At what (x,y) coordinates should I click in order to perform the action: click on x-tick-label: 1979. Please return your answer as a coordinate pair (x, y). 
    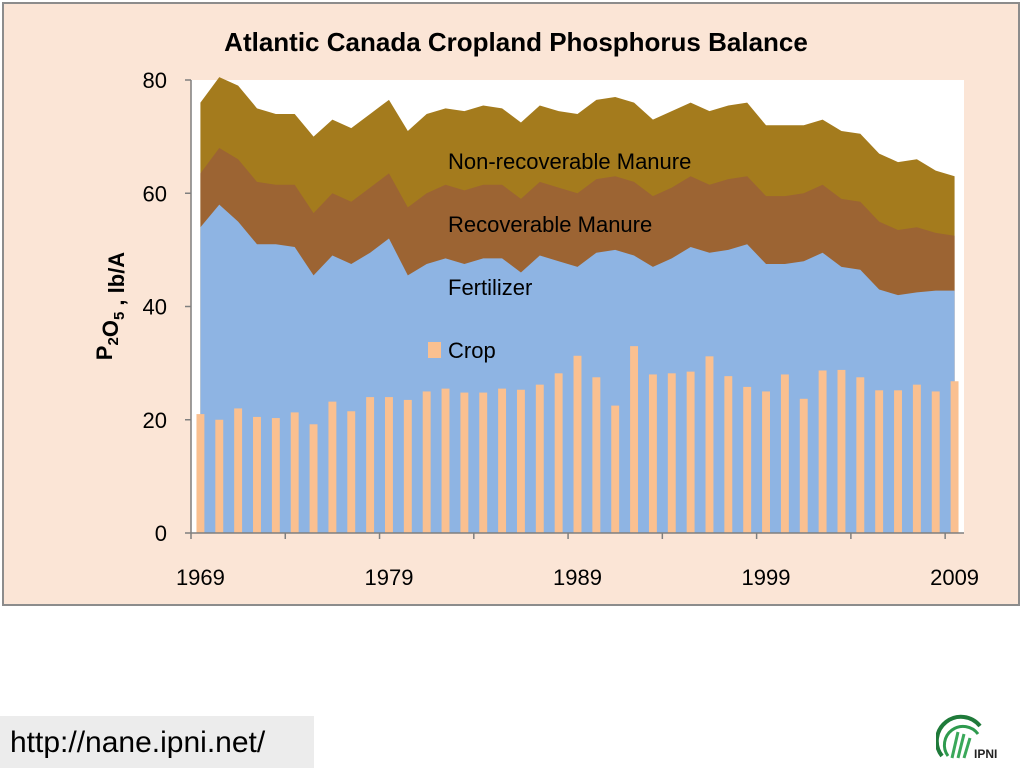
    Looking at the image, I should click on (388, 577).